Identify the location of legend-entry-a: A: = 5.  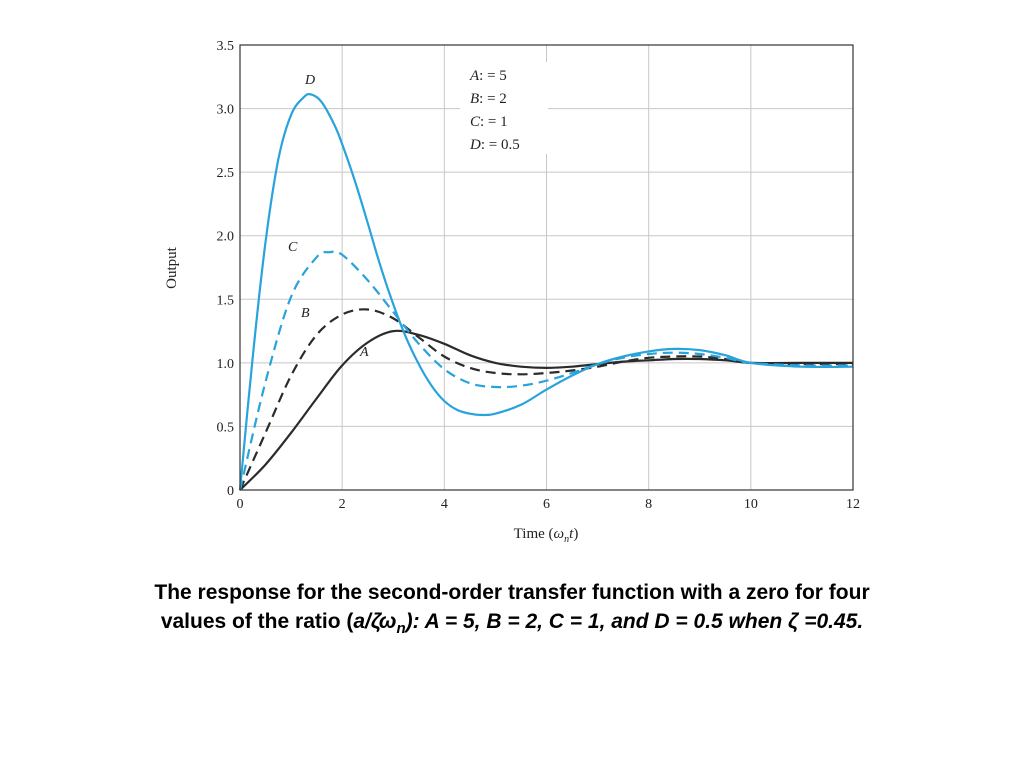
(488, 76).